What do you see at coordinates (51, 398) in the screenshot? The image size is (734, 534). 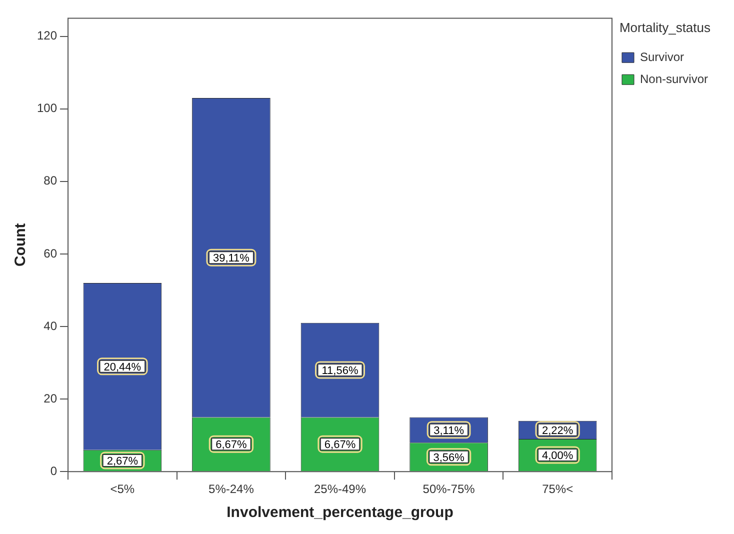 I see `y-tick-label: 20` at bounding box center [51, 398].